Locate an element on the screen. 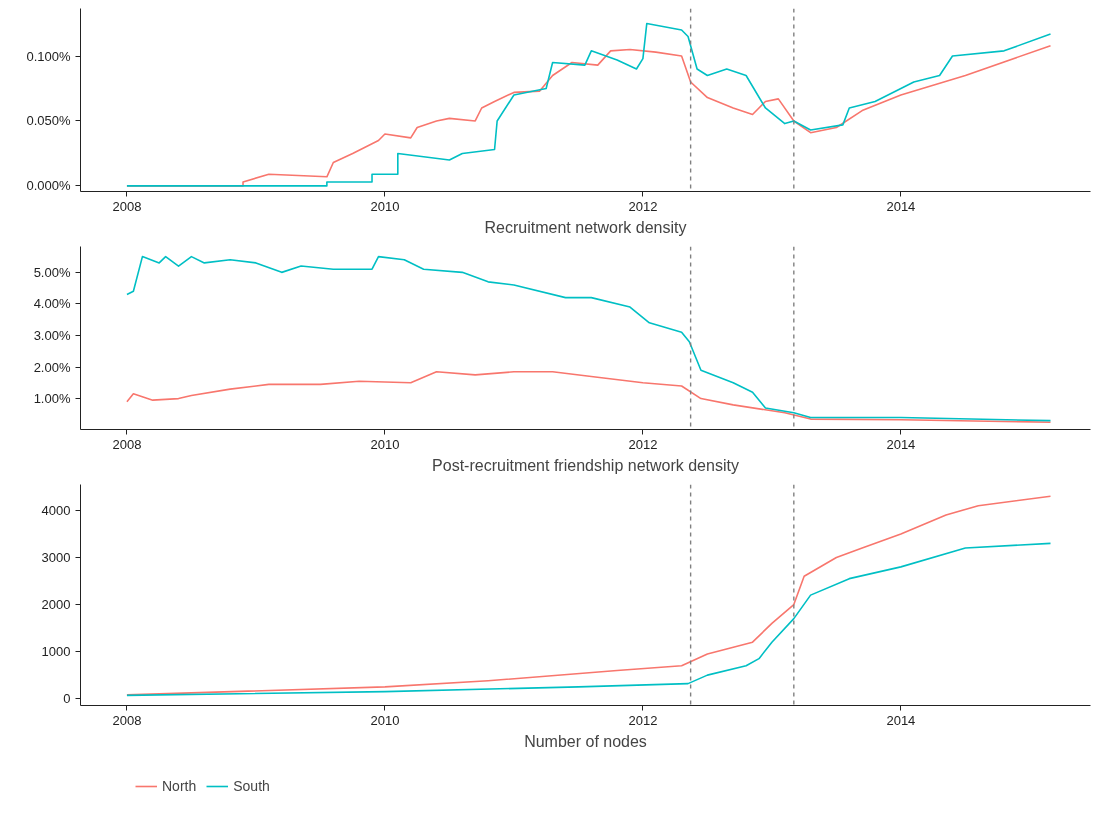 Image resolution: width=1103 pixels, height=819 pixels. x-axis-title: Number of nodes is located at coordinates (585, 741).